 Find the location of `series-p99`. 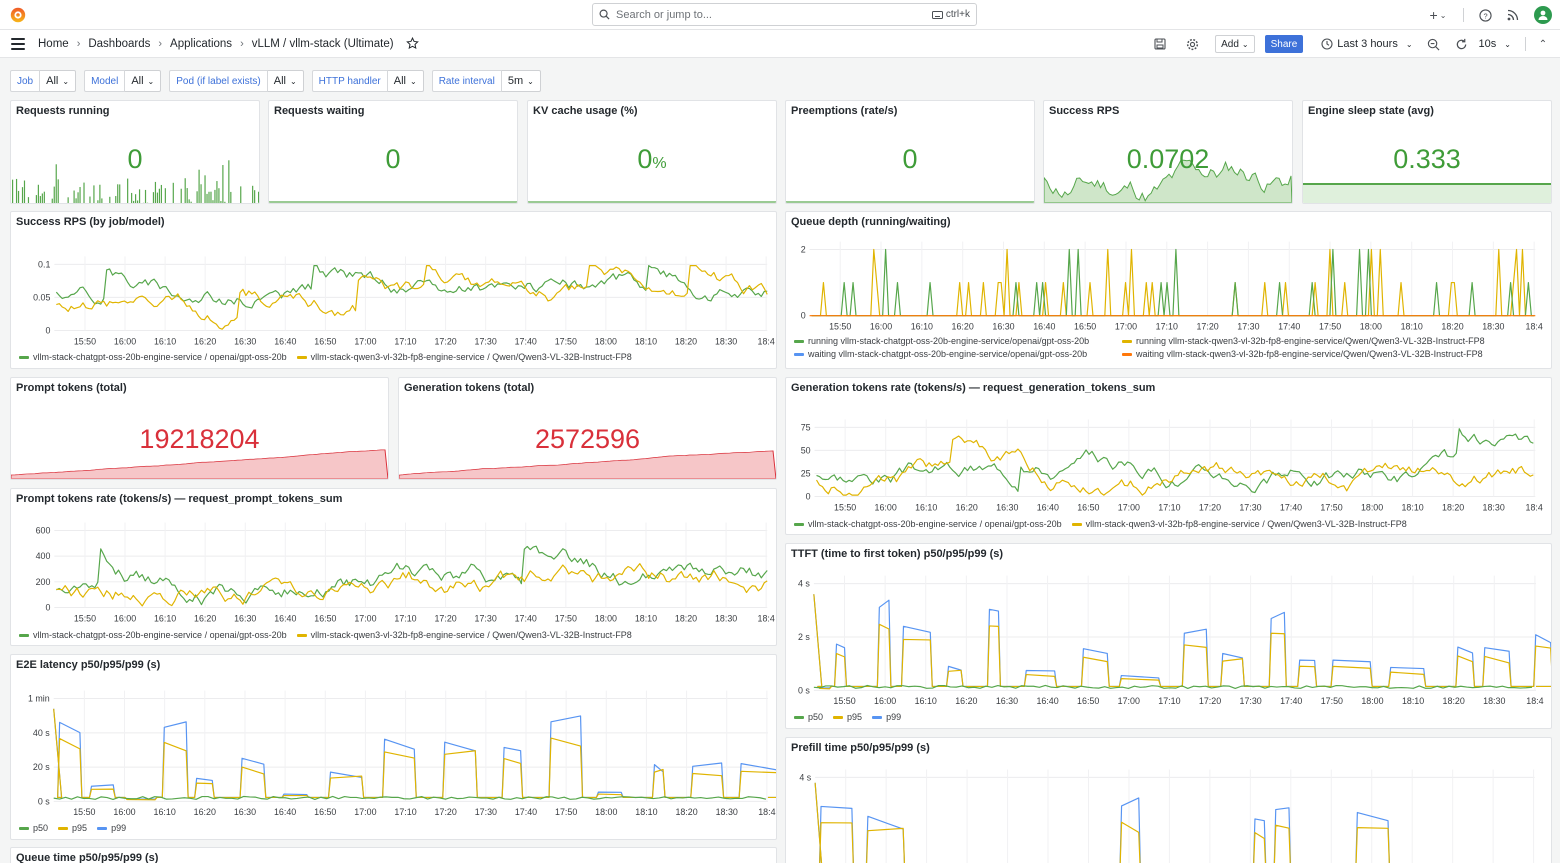

series-p99 is located at coordinates (414, 754).